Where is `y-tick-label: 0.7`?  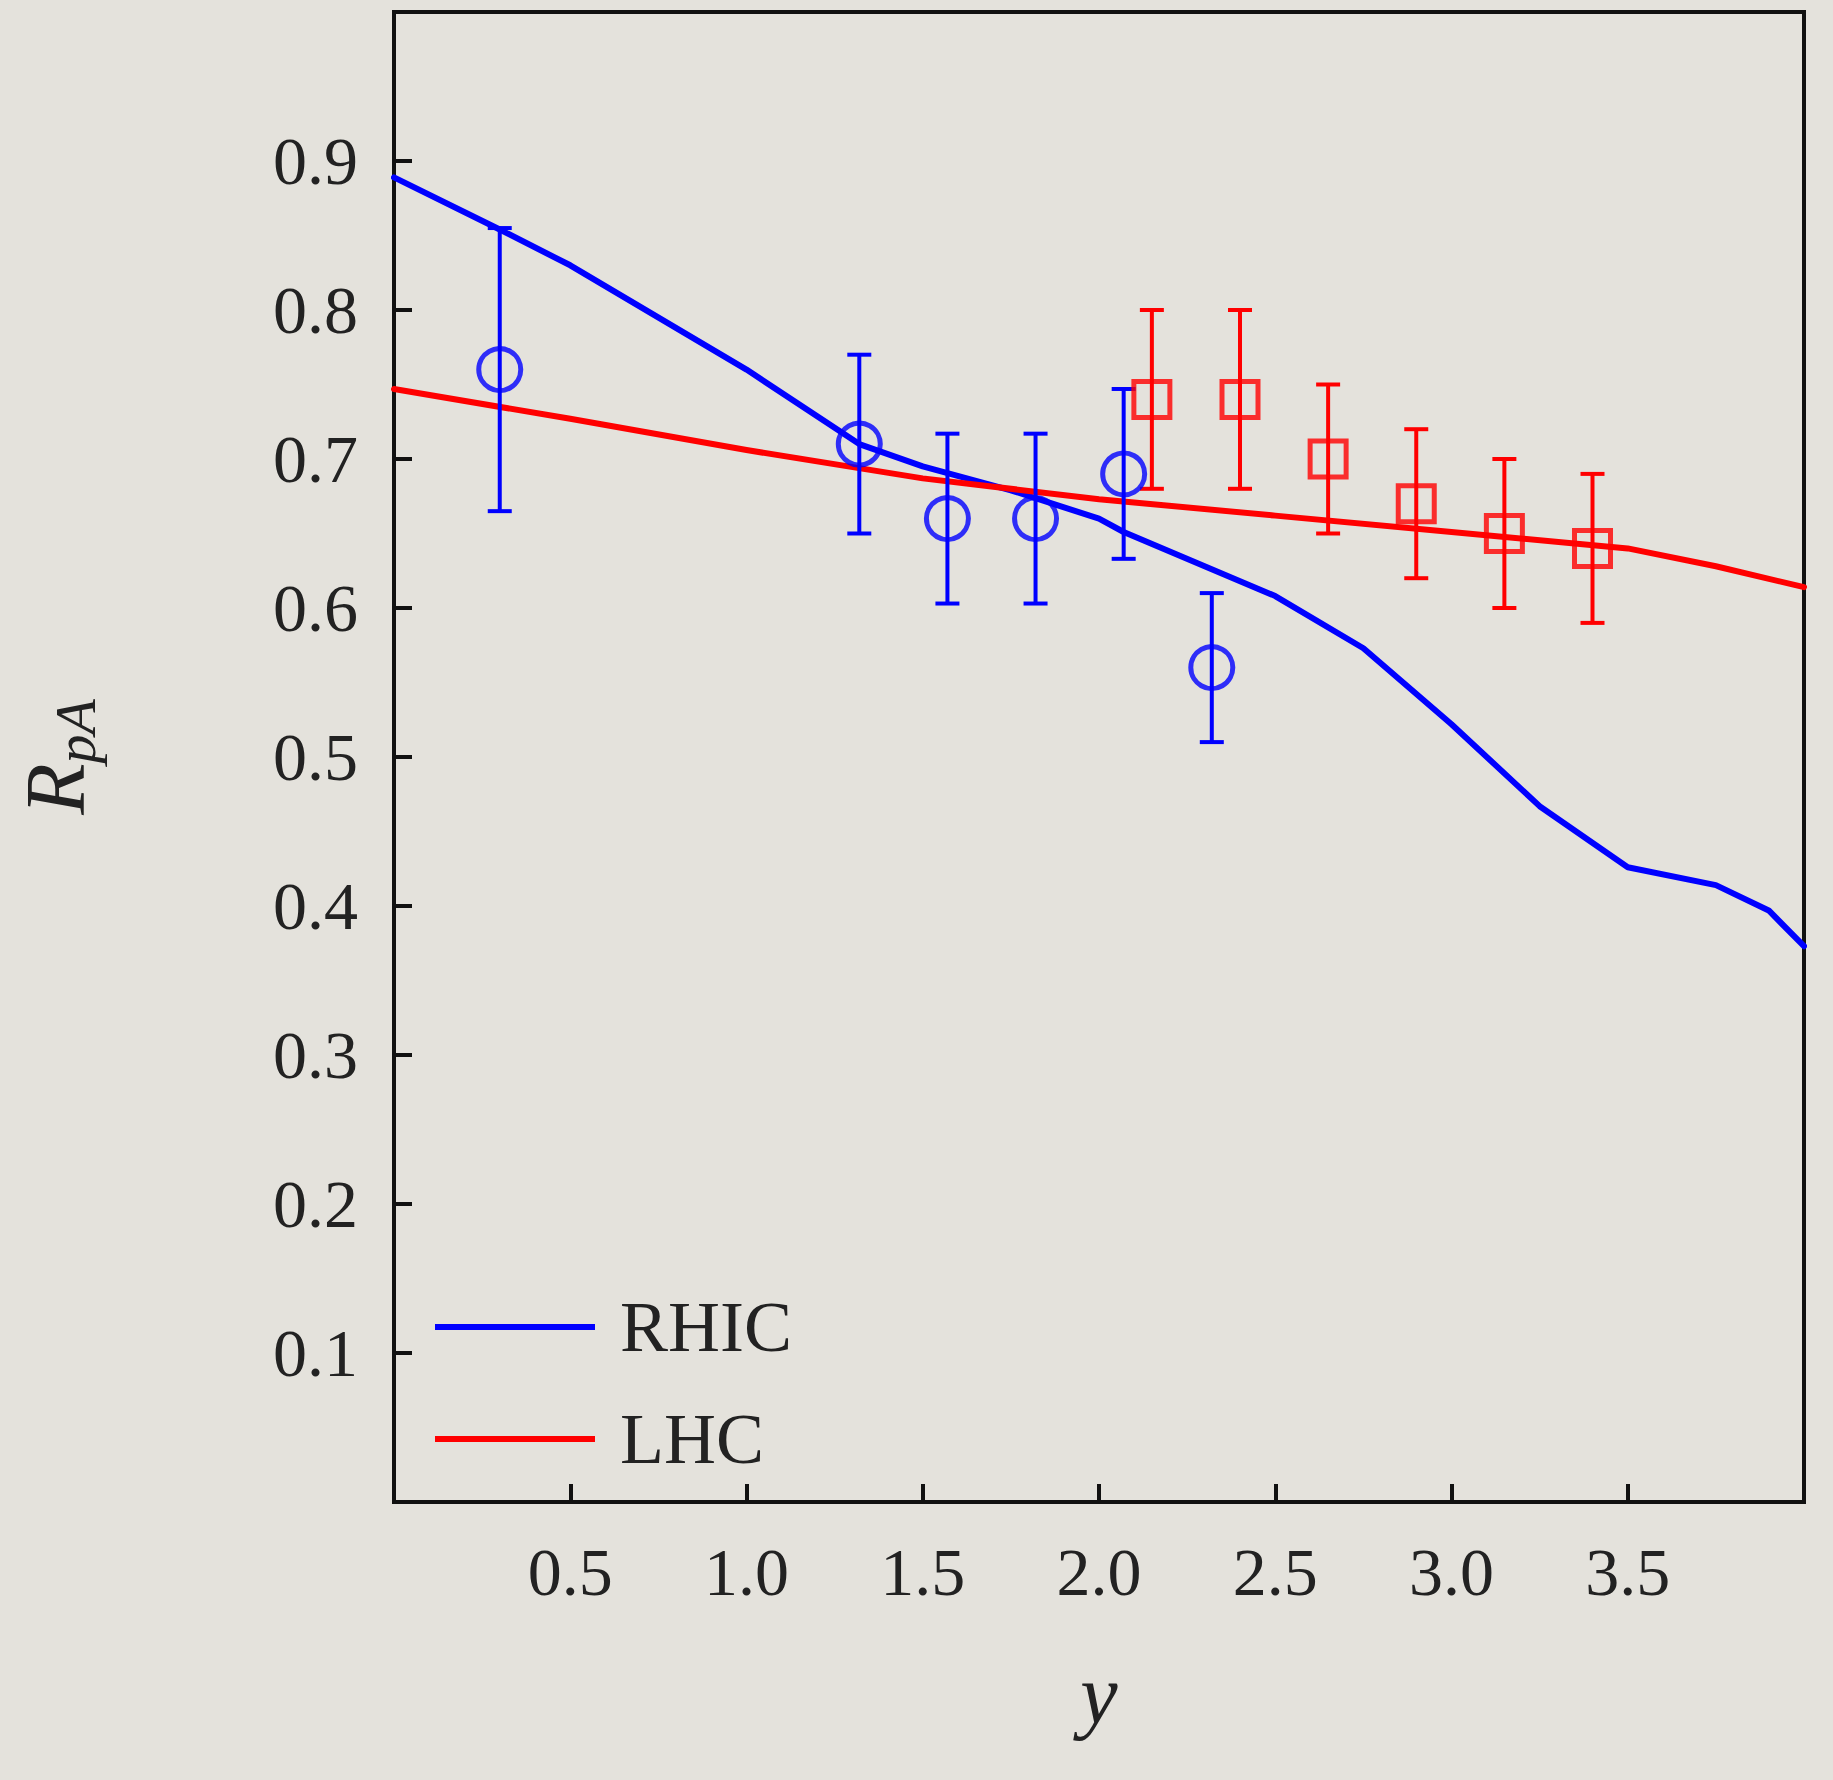 y-tick-label: 0.7 is located at coordinates (315, 459).